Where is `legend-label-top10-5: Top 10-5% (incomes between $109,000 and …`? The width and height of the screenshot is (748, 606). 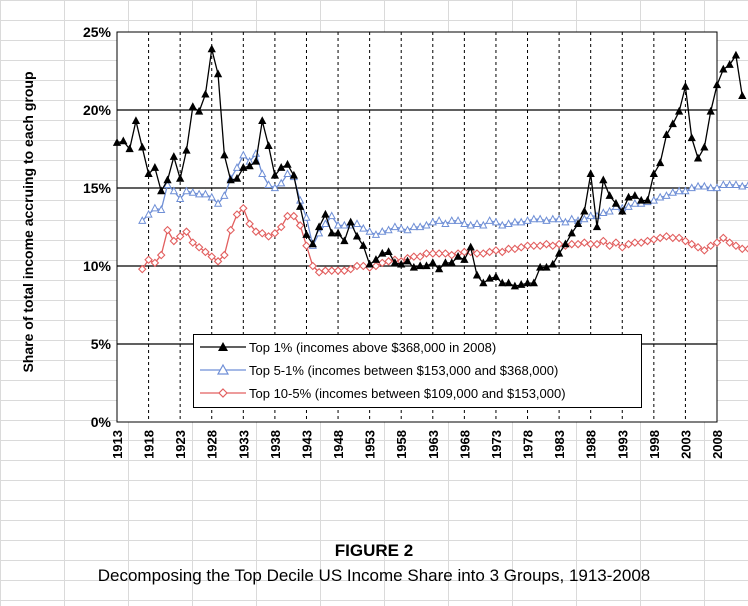
legend-label-top10-5: Top 10-5% (incomes between $109,000 and … is located at coordinates (407, 393).